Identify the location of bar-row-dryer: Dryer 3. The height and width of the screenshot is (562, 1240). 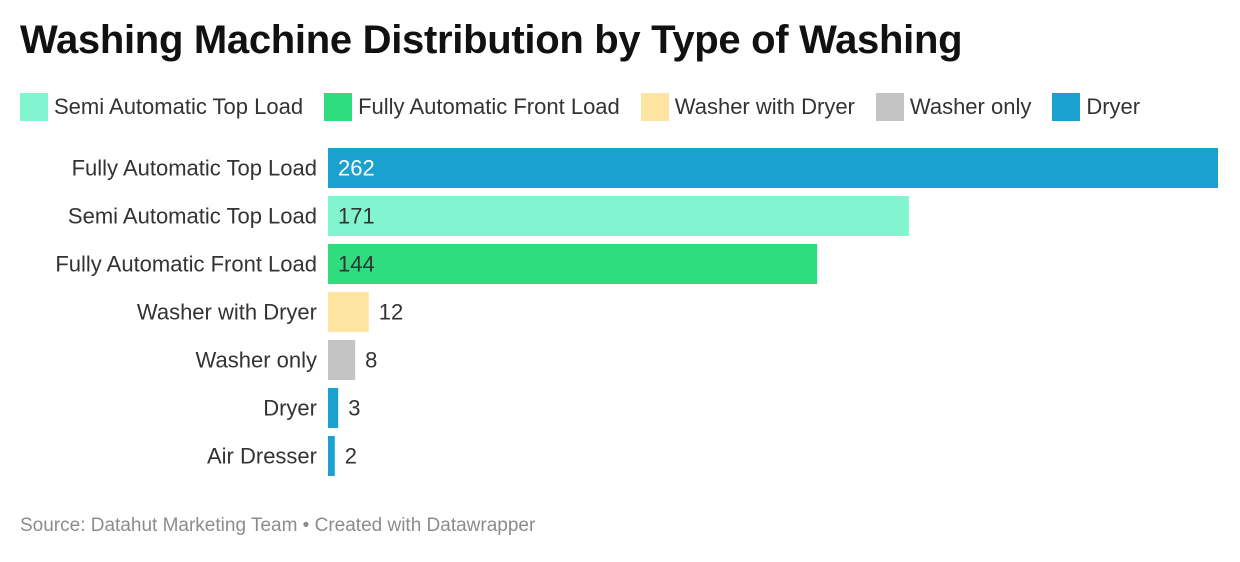
(311, 408).